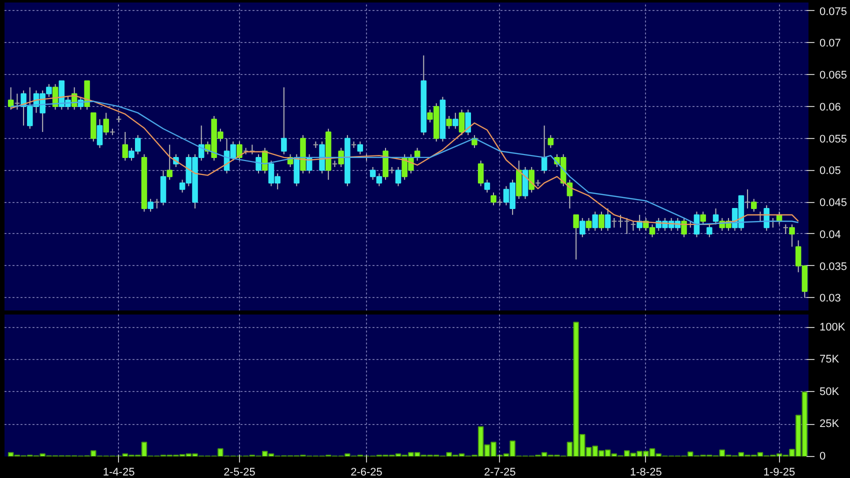 Image resolution: width=850 pixels, height=478 pixels. What do you see at coordinates (366, 472) in the screenshot?
I see `x-tick-label: 2-6-25` at bounding box center [366, 472].